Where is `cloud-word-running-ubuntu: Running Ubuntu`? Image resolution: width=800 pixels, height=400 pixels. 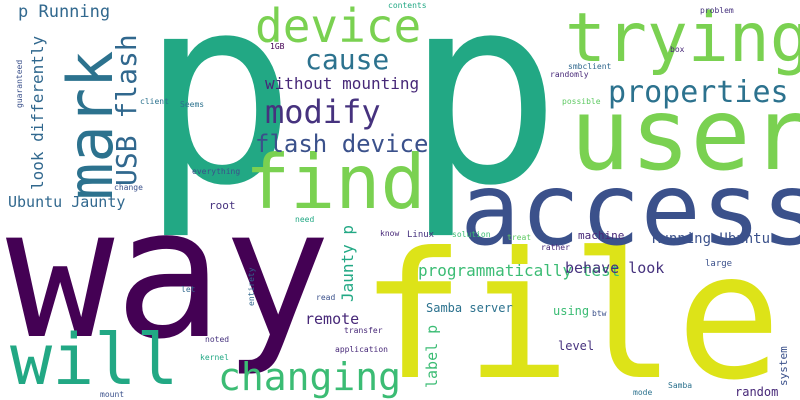 cloud-word-running-ubuntu: Running Ubuntu is located at coordinates (711, 239).